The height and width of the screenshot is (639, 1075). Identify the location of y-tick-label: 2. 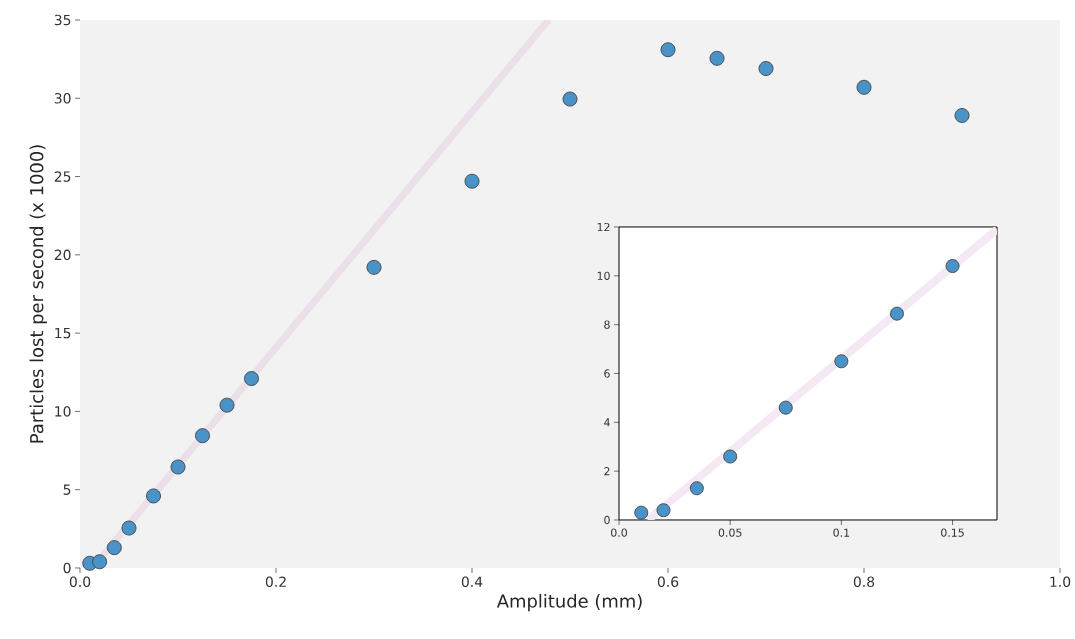
(607, 471).